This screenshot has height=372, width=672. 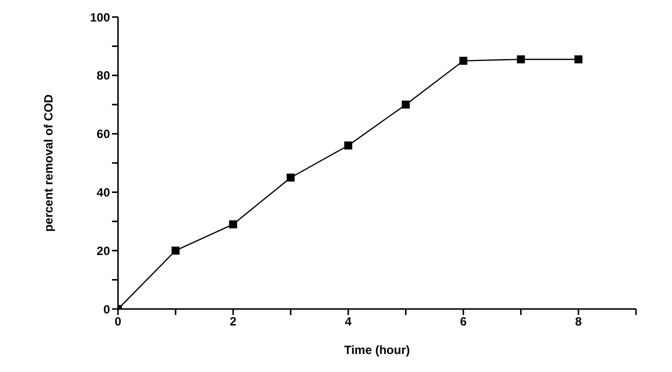 I want to click on y-tick-label: 80, so click(x=103, y=75).